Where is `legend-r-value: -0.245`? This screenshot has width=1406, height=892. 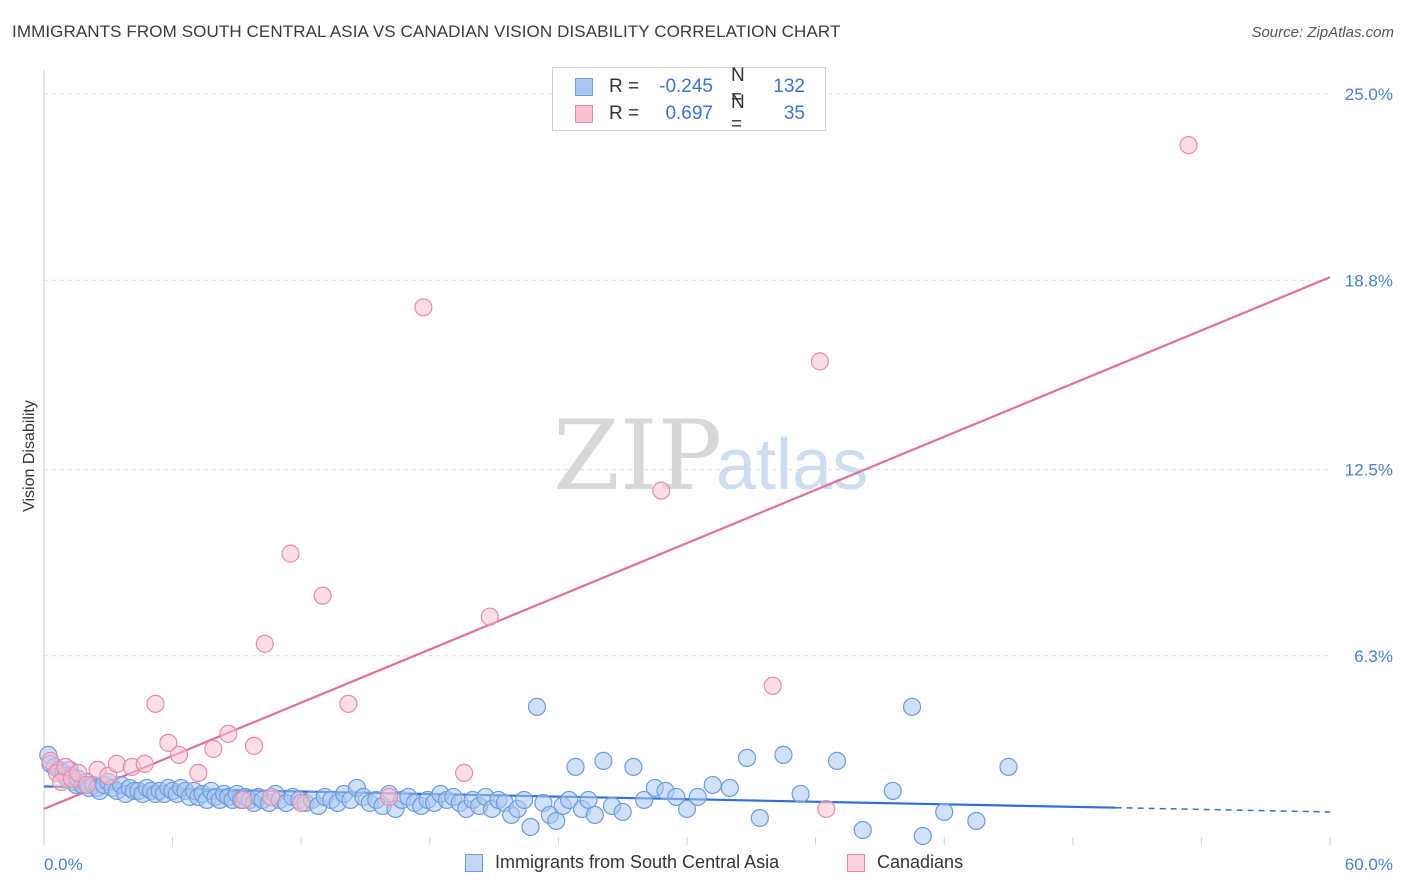 legend-r-value: -0.245 is located at coordinates (686, 86).